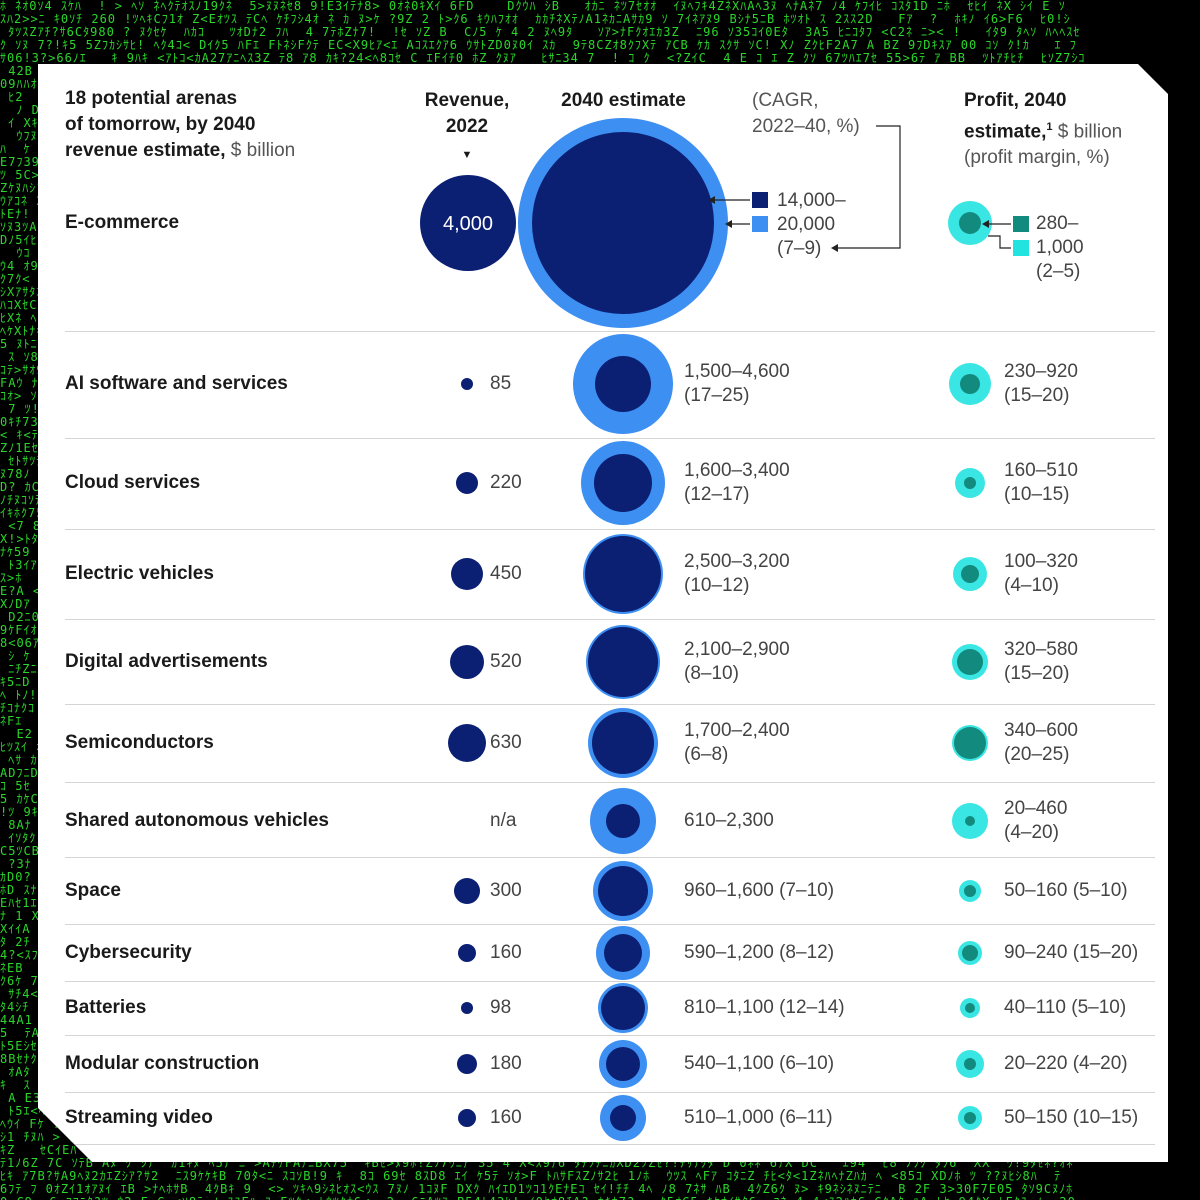 The image size is (1200, 1200). I want to click on profit-range: 50–160 (5–10), so click(1066, 891).